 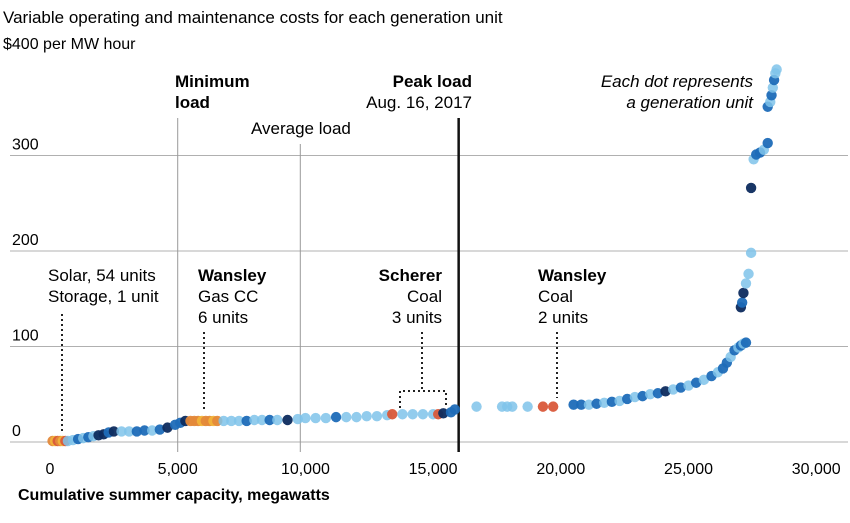 What do you see at coordinates (563, 317) in the screenshot?
I see `wansley-coal-units: 2 units` at bounding box center [563, 317].